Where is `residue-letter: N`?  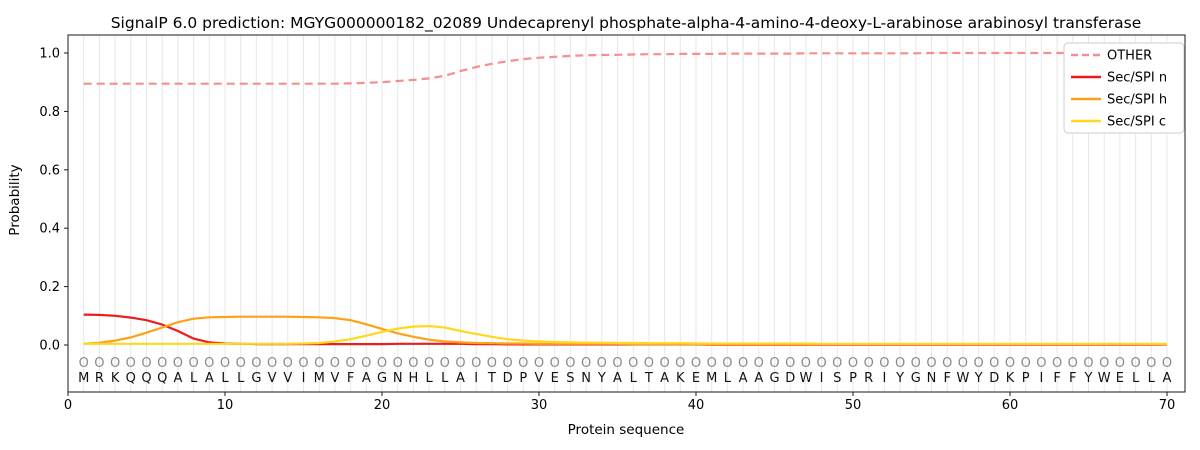
residue-letter: N is located at coordinates (398, 378).